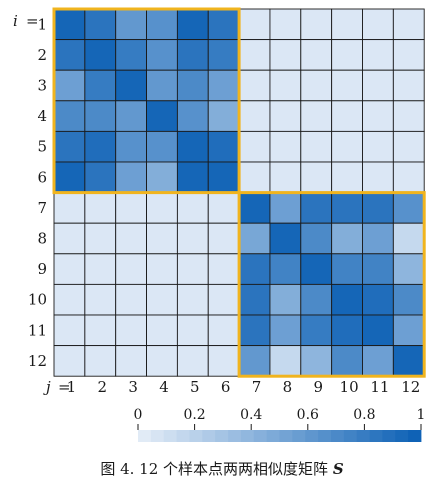 The height and width of the screenshot is (490, 445). What do you see at coordinates (37, 361) in the screenshot?
I see `row-tick-label: 12` at bounding box center [37, 361].